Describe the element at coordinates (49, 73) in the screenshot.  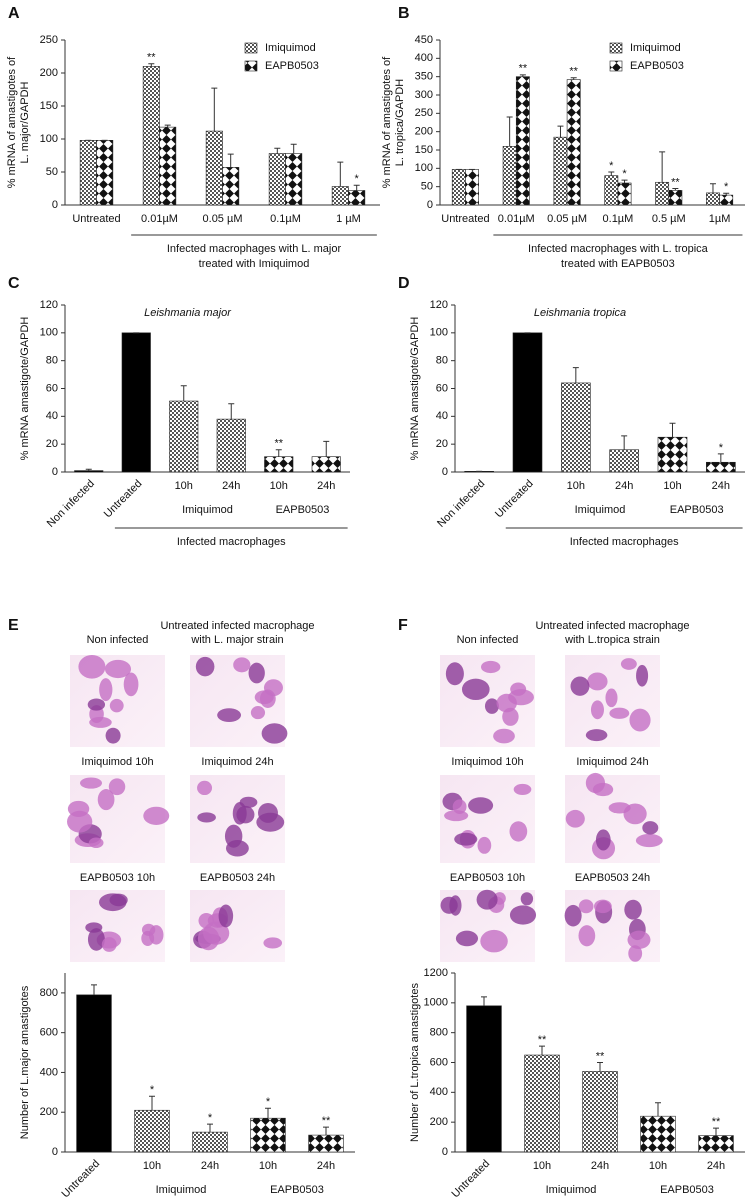
I see `y-tick-label: 200` at that location.